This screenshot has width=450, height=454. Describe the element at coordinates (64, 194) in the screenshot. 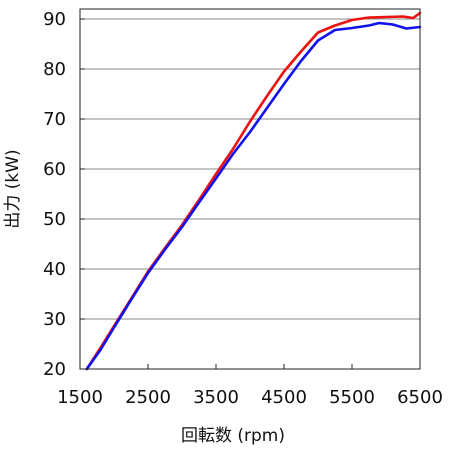

I see `y-tick-labels: 20 30 40 50 60 70 80 90` at that location.